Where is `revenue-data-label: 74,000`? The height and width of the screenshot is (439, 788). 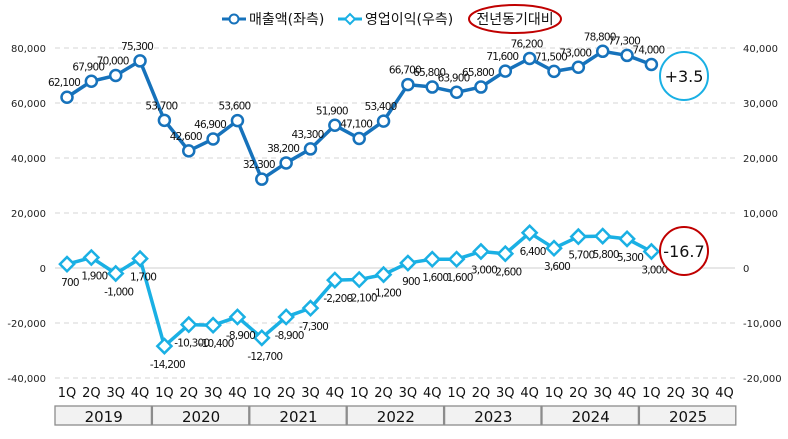 revenue-data-label: 74,000 is located at coordinates (648, 51).